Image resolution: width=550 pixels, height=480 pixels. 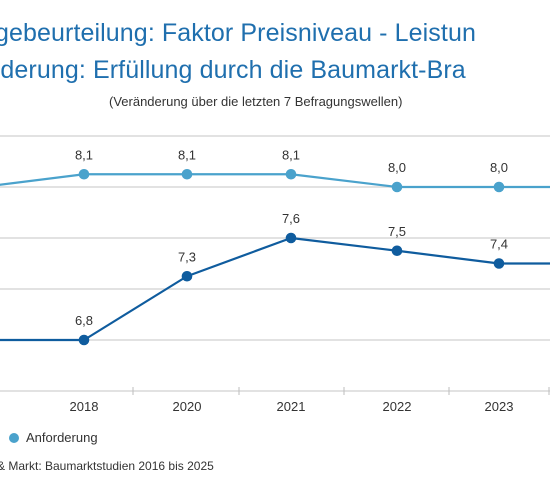 I want to click on x-axis-label: 2022, so click(x=397, y=406).